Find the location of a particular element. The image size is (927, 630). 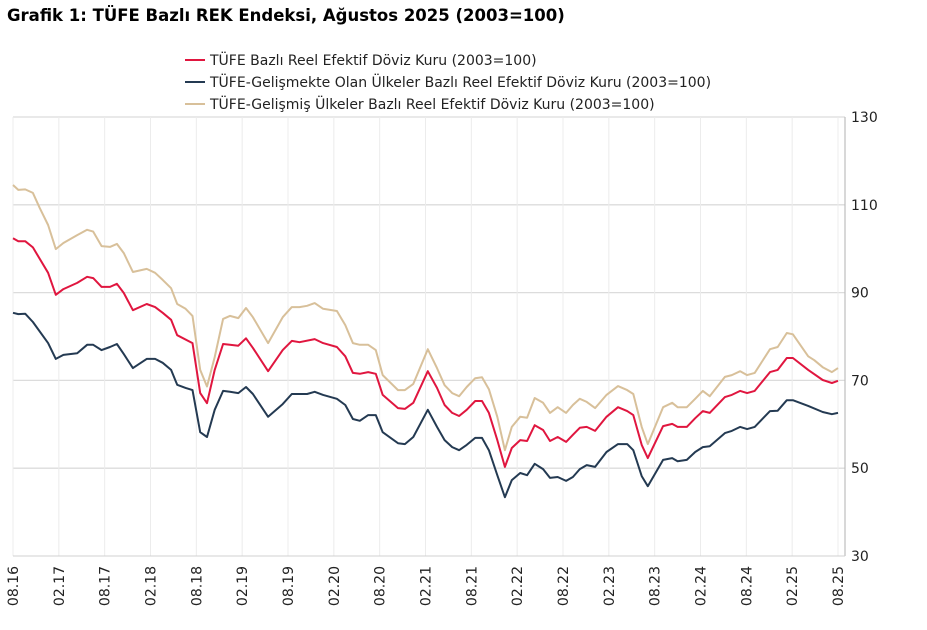

x-tick-label: 02.18 is located at coordinates (152, 586).